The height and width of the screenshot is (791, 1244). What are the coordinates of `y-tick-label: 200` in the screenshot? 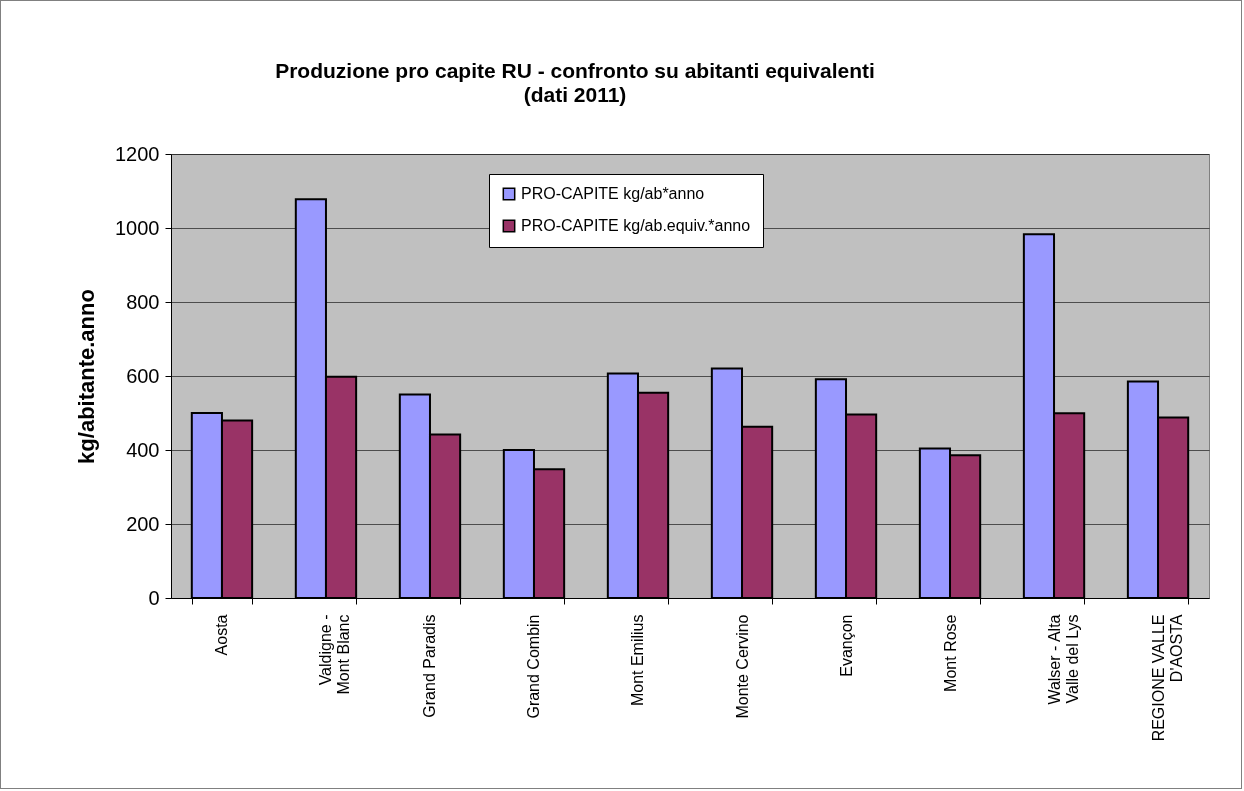 It's located at (143, 523).